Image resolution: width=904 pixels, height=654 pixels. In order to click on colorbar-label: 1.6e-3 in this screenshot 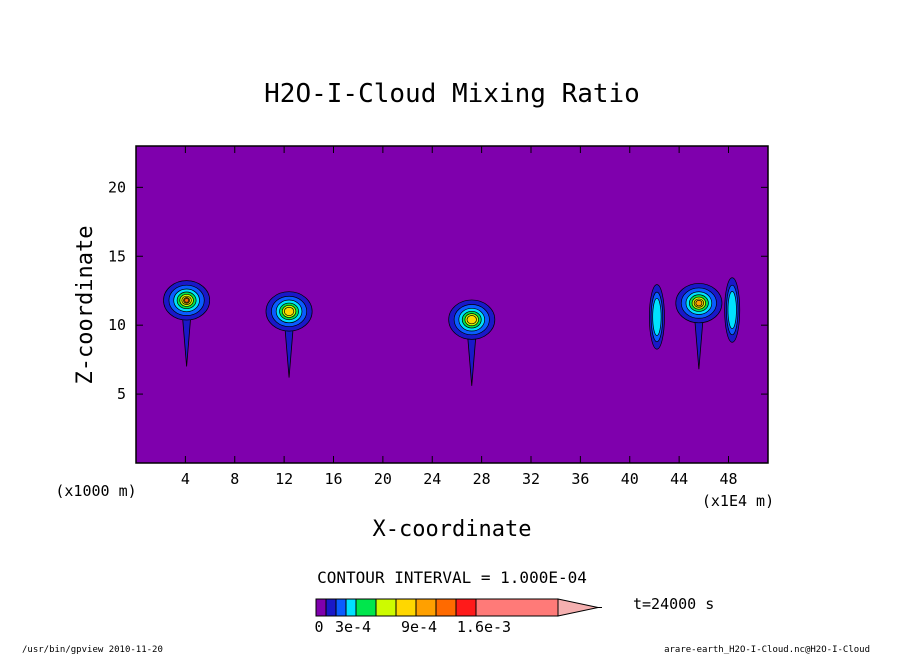, I will do `click(484, 627)`.